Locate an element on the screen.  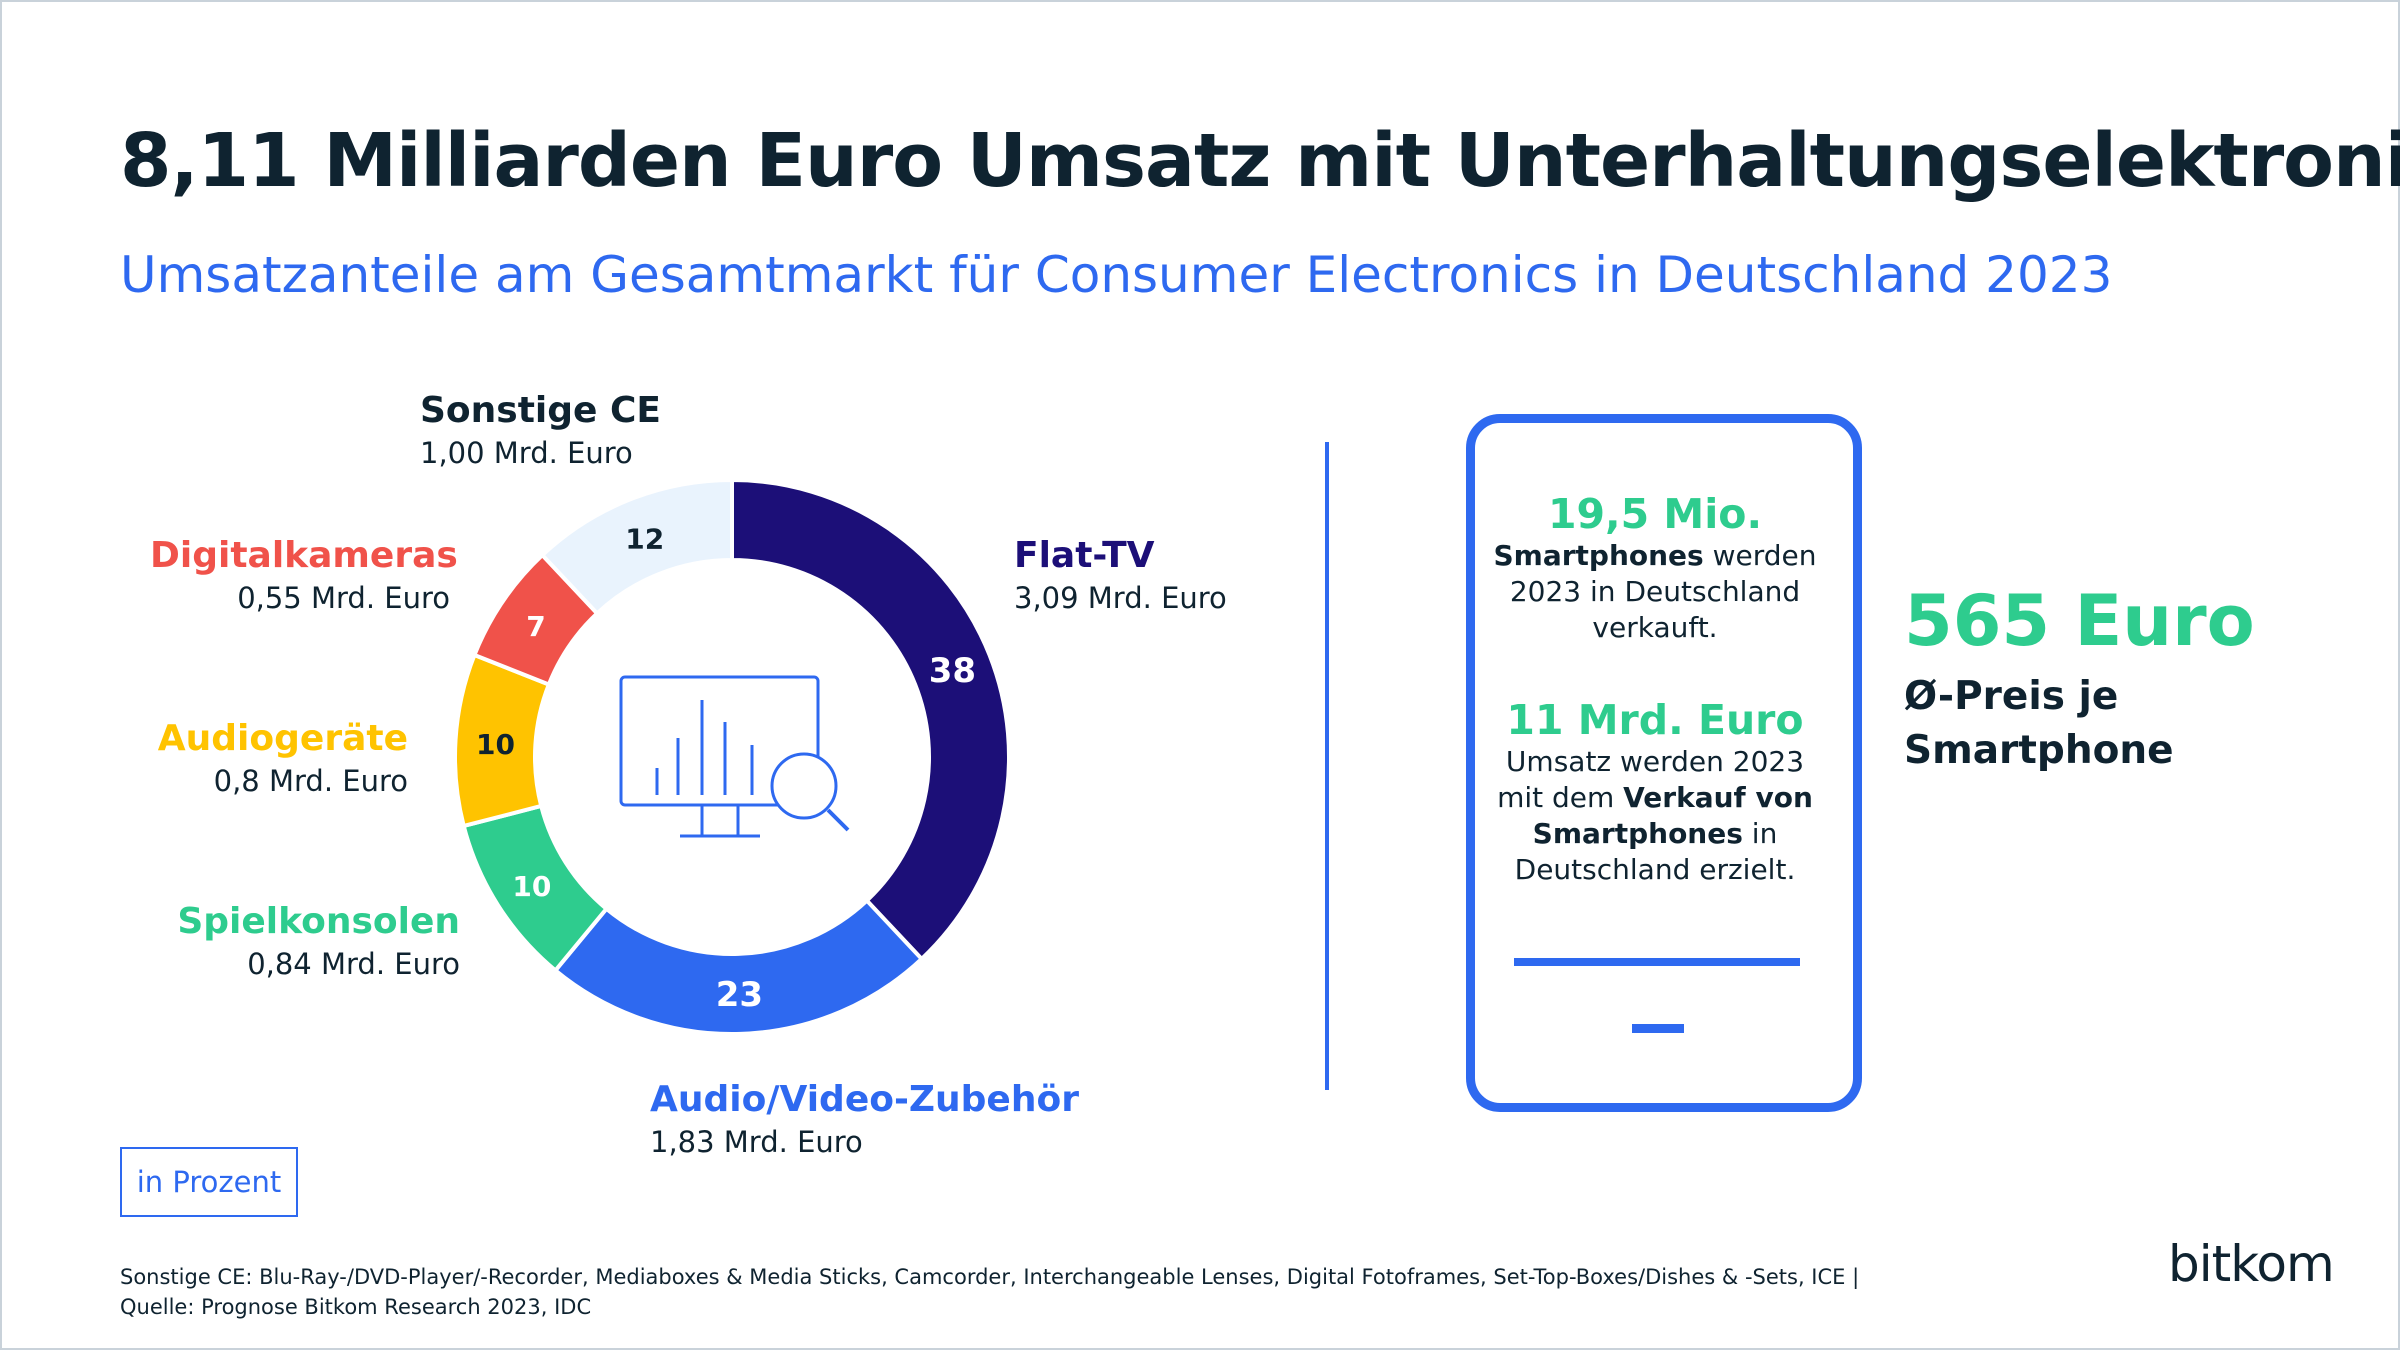
label-audiogeraete: Audiogeräte 0,8 Mrd. Euro is located at coordinates (279, 759).